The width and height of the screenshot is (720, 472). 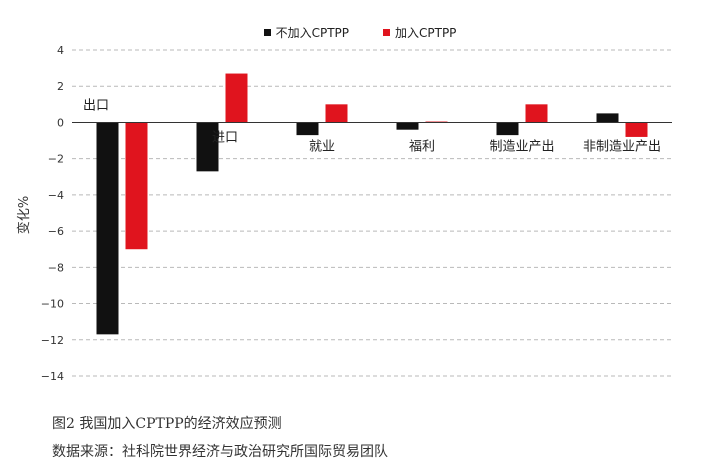 I want to click on source-caption: 数据来源：社科院世界经济与政治研究所国际贸易团队, so click(x=220, y=452).